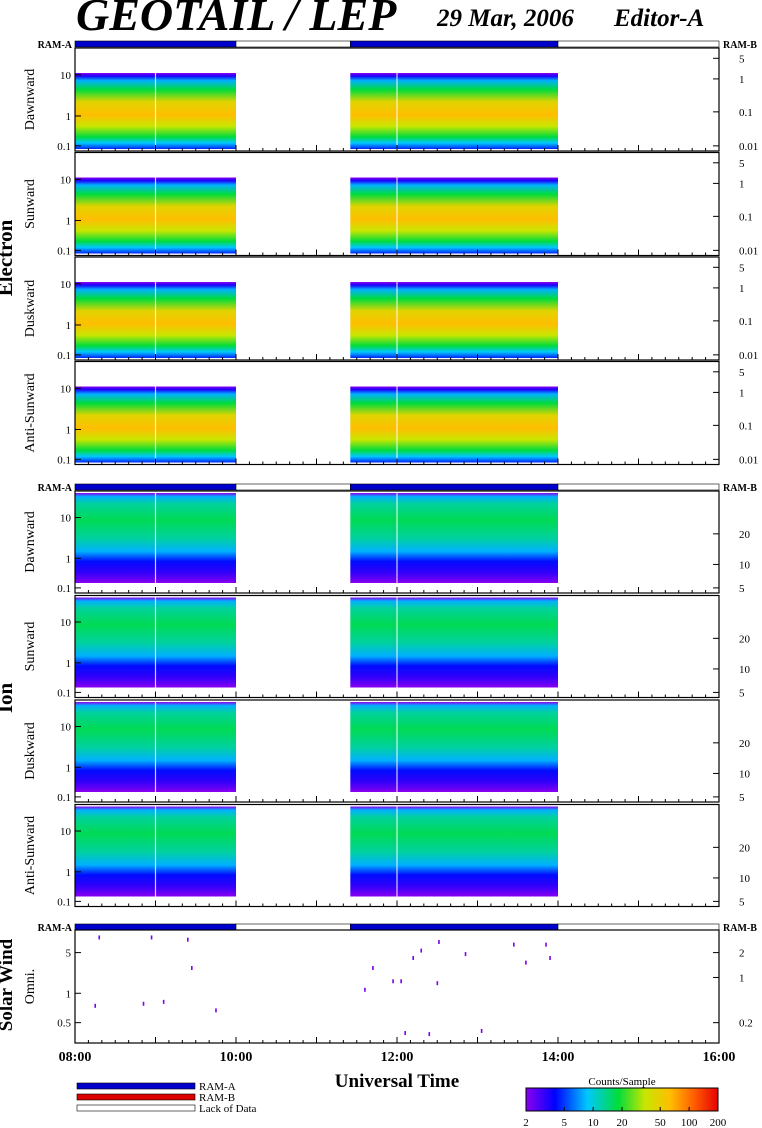 This screenshot has width=762, height=1128. Describe the element at coordinates (689, 1122) in the screenshot. I see `colorbar-tick-label: 100` at that location.